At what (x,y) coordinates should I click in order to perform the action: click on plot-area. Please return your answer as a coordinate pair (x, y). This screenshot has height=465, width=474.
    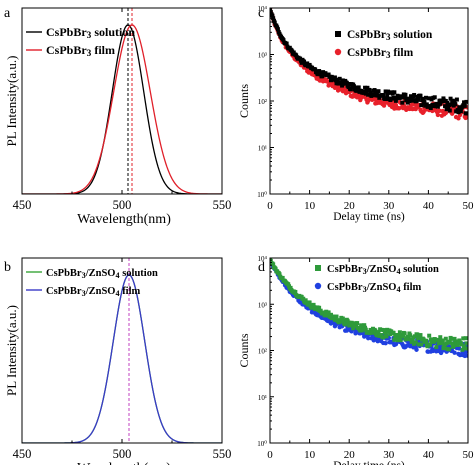
    Looking at the image, I should click on (369, 308).